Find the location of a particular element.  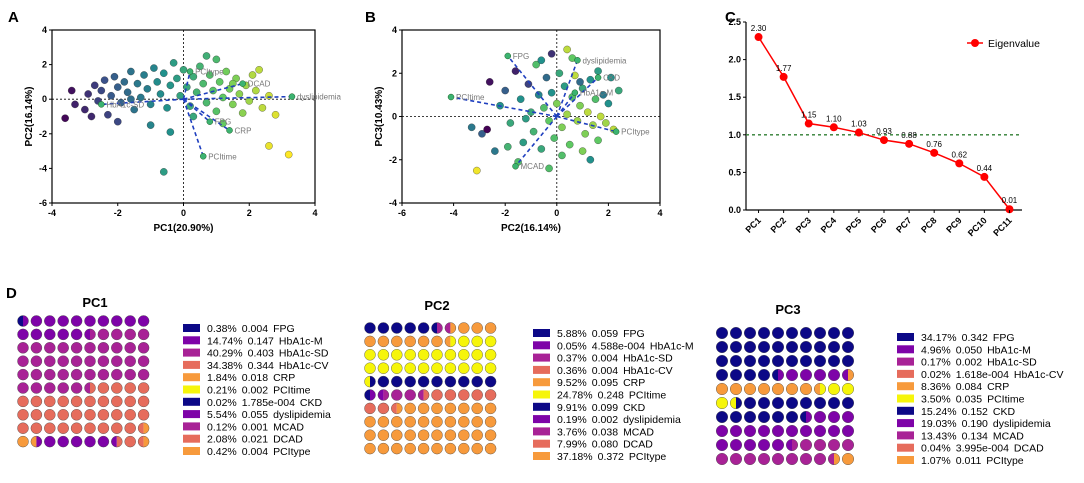

legend-entry: 9.91% 0.099 CKD is located at coordinates (601, 408).